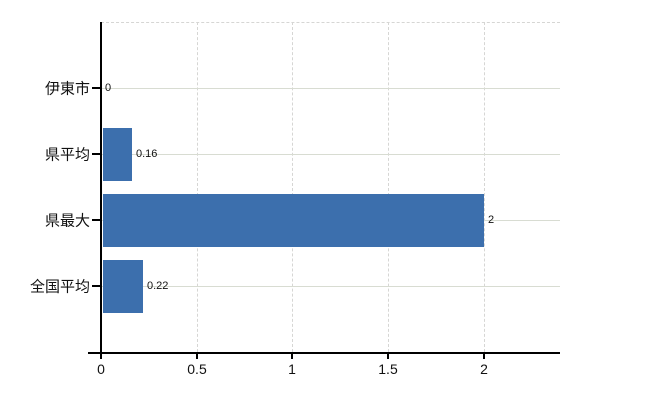  Describe the element at coordinates (67, 221) in the screenshot. I see `category-label: 県最大` at that location.